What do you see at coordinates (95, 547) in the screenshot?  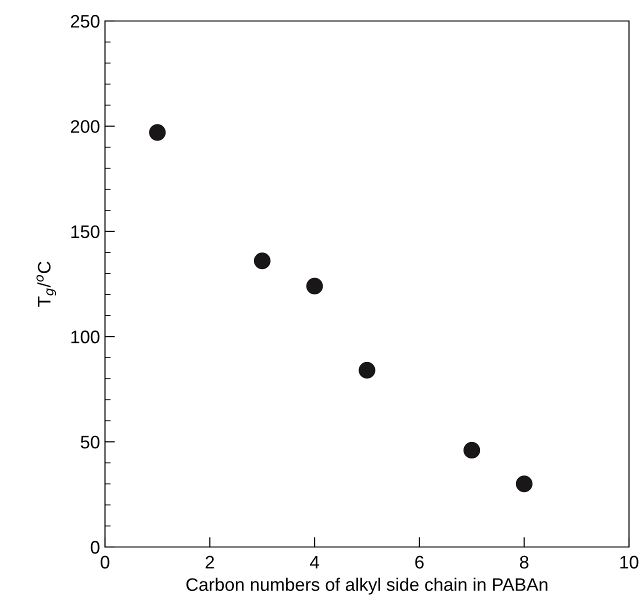 I see `y-tick-label: 0` at bounding box center [95, 547].